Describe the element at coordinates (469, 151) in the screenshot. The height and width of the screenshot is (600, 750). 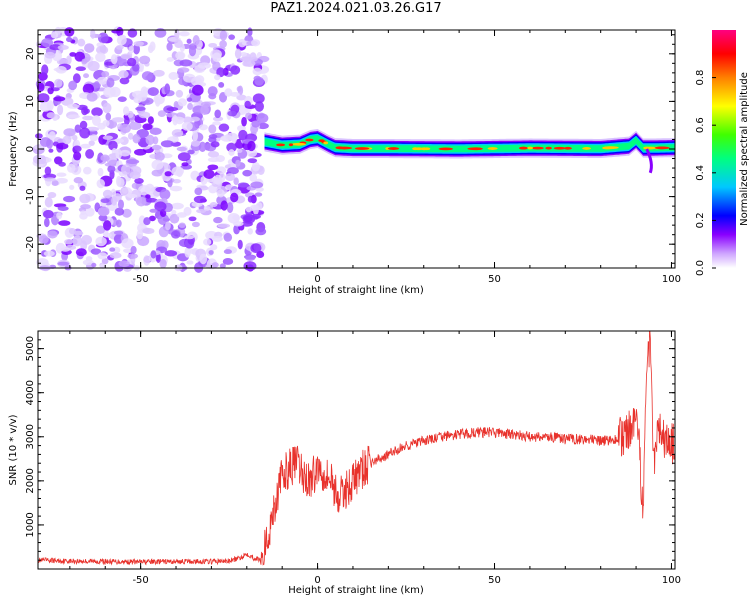
I see `spectrogram-ridge` at that location.